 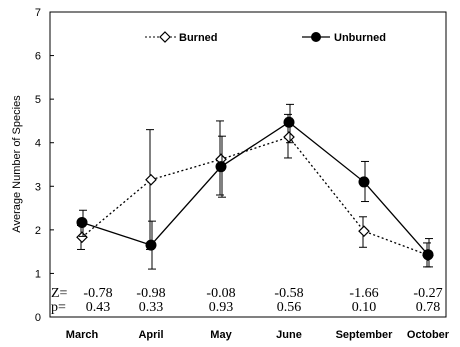 What do you see at coordinates (364, 307) in the screenshot?
I see `p-value: 0.10` at bounding box center [364, 307].